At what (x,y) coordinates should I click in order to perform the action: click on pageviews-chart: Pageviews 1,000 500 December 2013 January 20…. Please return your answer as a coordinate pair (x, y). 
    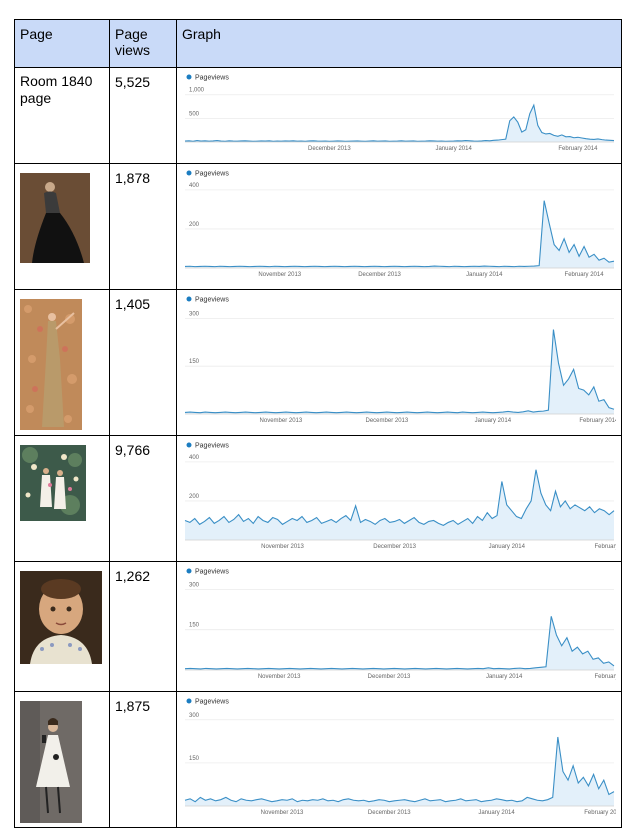
    Looking at the image, I should click on (399, 113).